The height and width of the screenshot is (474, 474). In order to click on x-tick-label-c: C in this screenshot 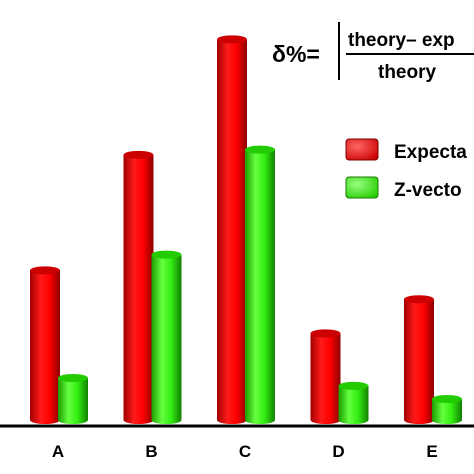, I will do `click(245, 451)`.